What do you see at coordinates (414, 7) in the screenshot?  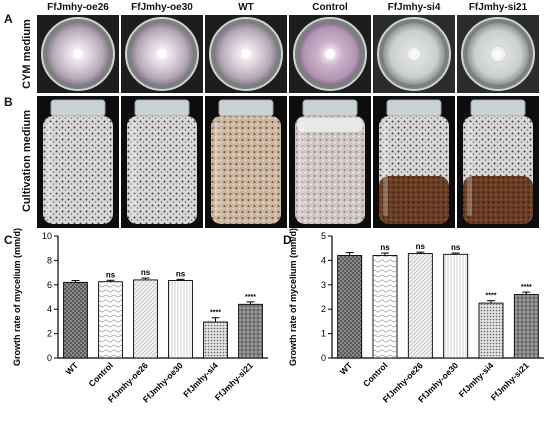 I see `strain-label-ffjmhy-si4: FfJmhy-si4` at bounding box center [414, 7].